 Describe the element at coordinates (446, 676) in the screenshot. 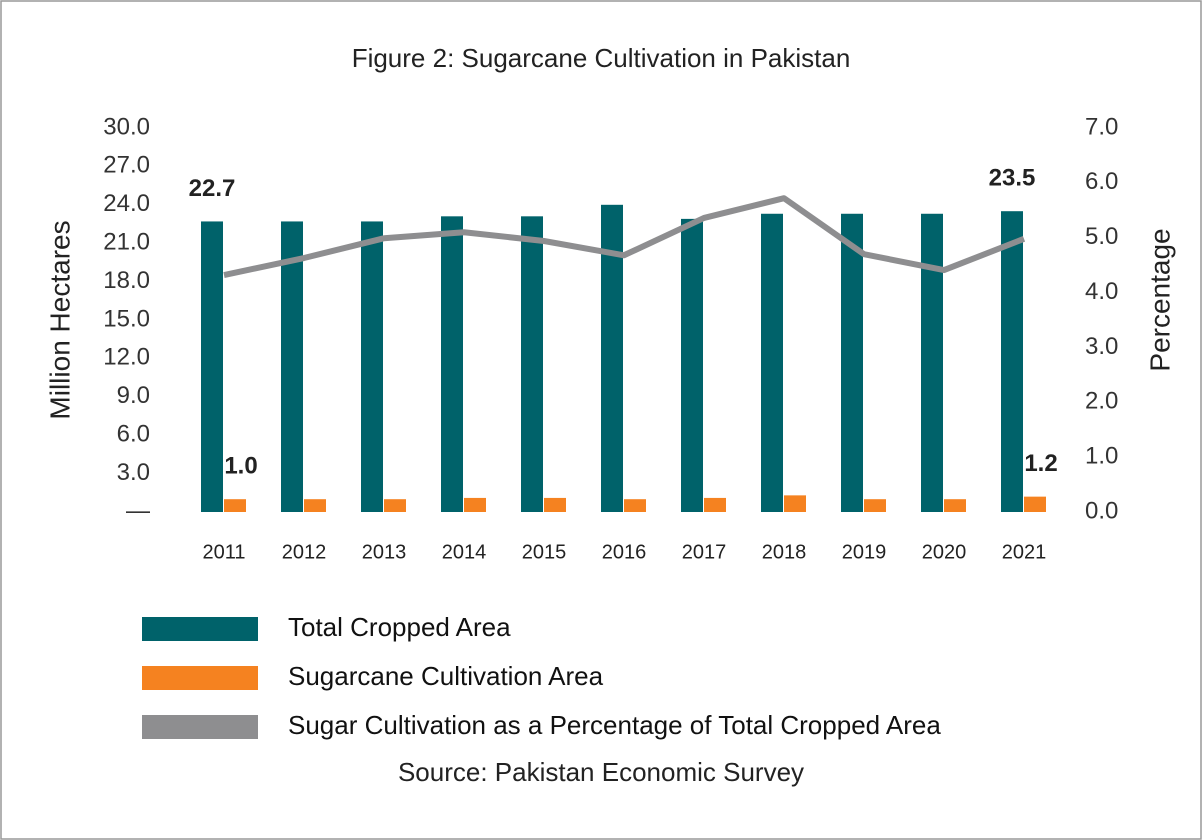

I see `legend-label: Sugarcane Cultivation Area` at that location.